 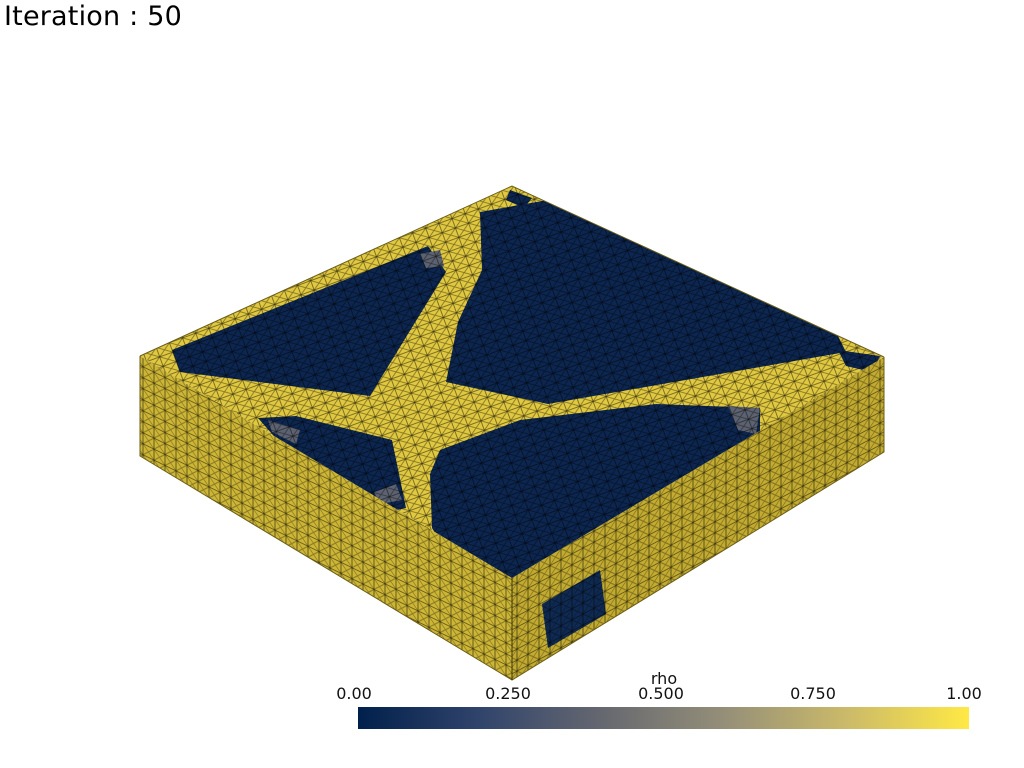 What do you see at coordinates (964, 693) in the screenshot?
I see `colorbar-tick-label: 1.00` at bounding box center [964, 693].